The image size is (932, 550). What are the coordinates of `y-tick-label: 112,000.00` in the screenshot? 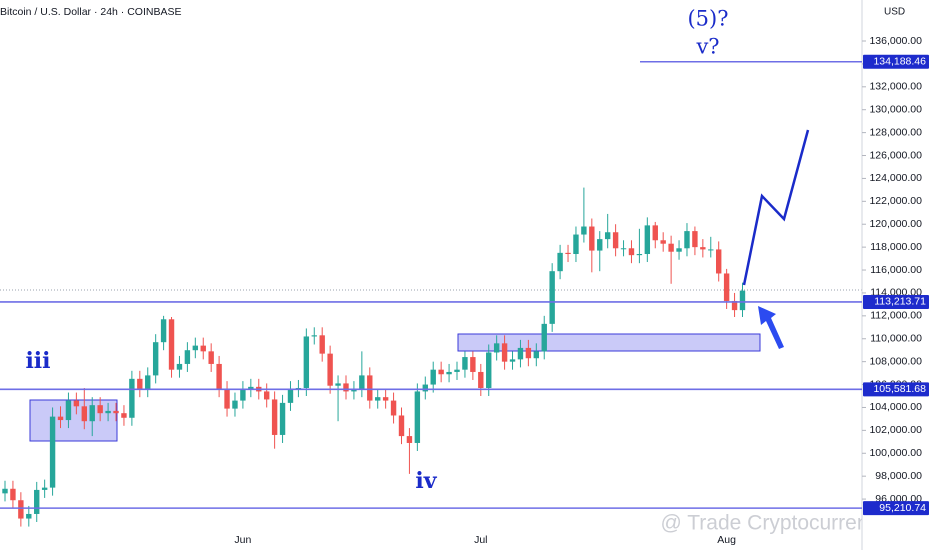 It's located at (896, 316).